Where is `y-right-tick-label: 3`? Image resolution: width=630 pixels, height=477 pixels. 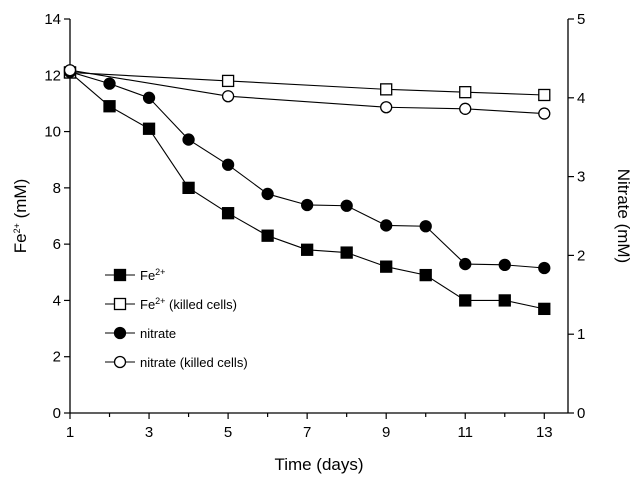
y-right-tick-label: 3 is located at coordinates (581, 177).